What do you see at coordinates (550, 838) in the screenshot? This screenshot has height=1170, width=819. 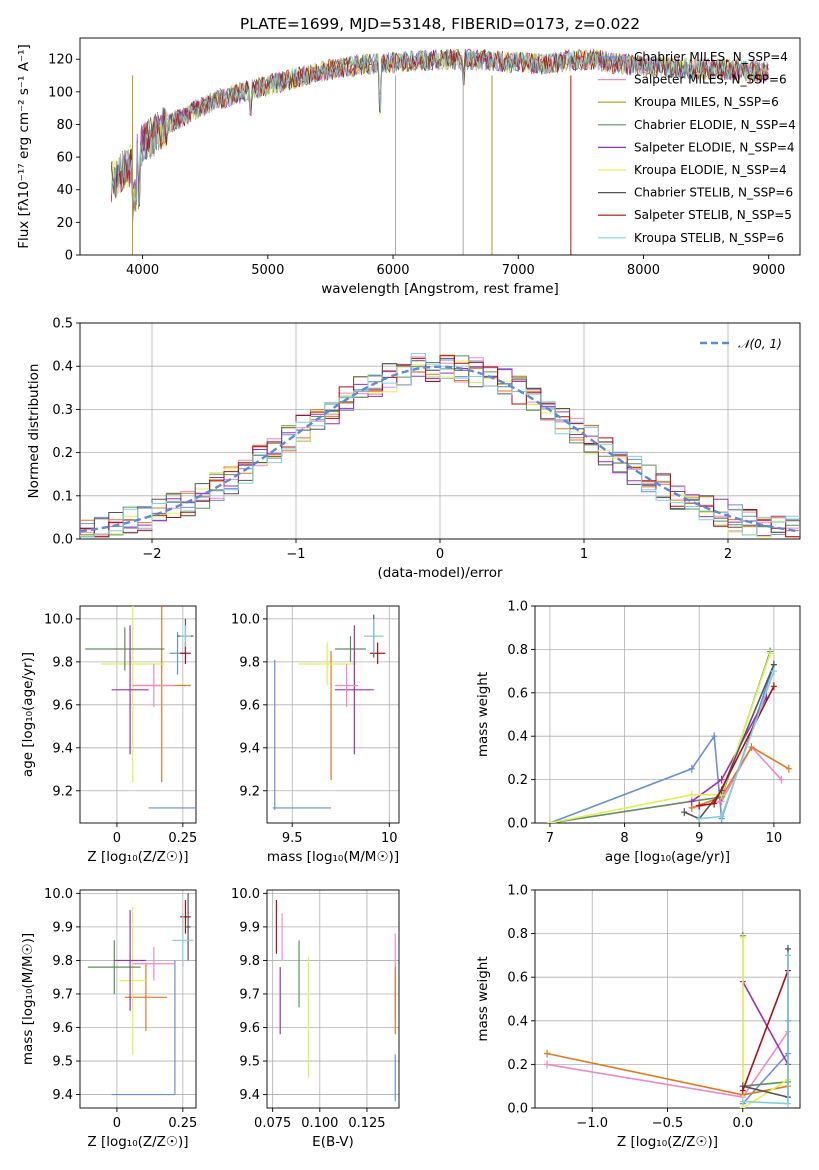 I see `weight-age-xtick-label: 7` at bounding box center [550, 838].